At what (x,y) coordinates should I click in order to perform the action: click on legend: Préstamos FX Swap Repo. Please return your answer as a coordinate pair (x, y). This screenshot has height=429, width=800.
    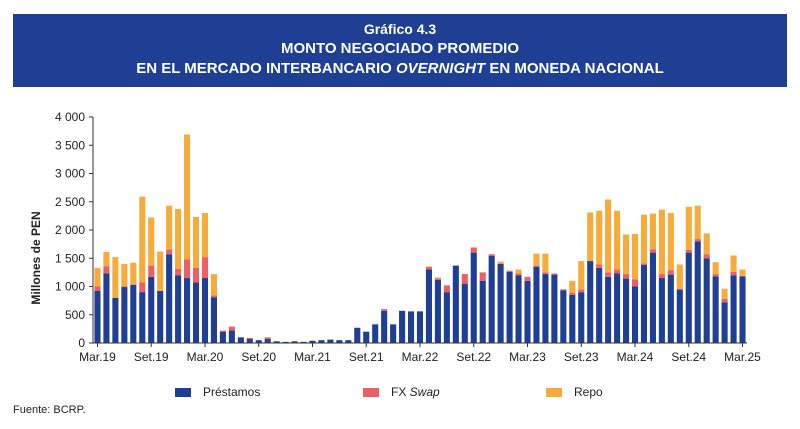
    Looking at the image, I should click on (400, 393).